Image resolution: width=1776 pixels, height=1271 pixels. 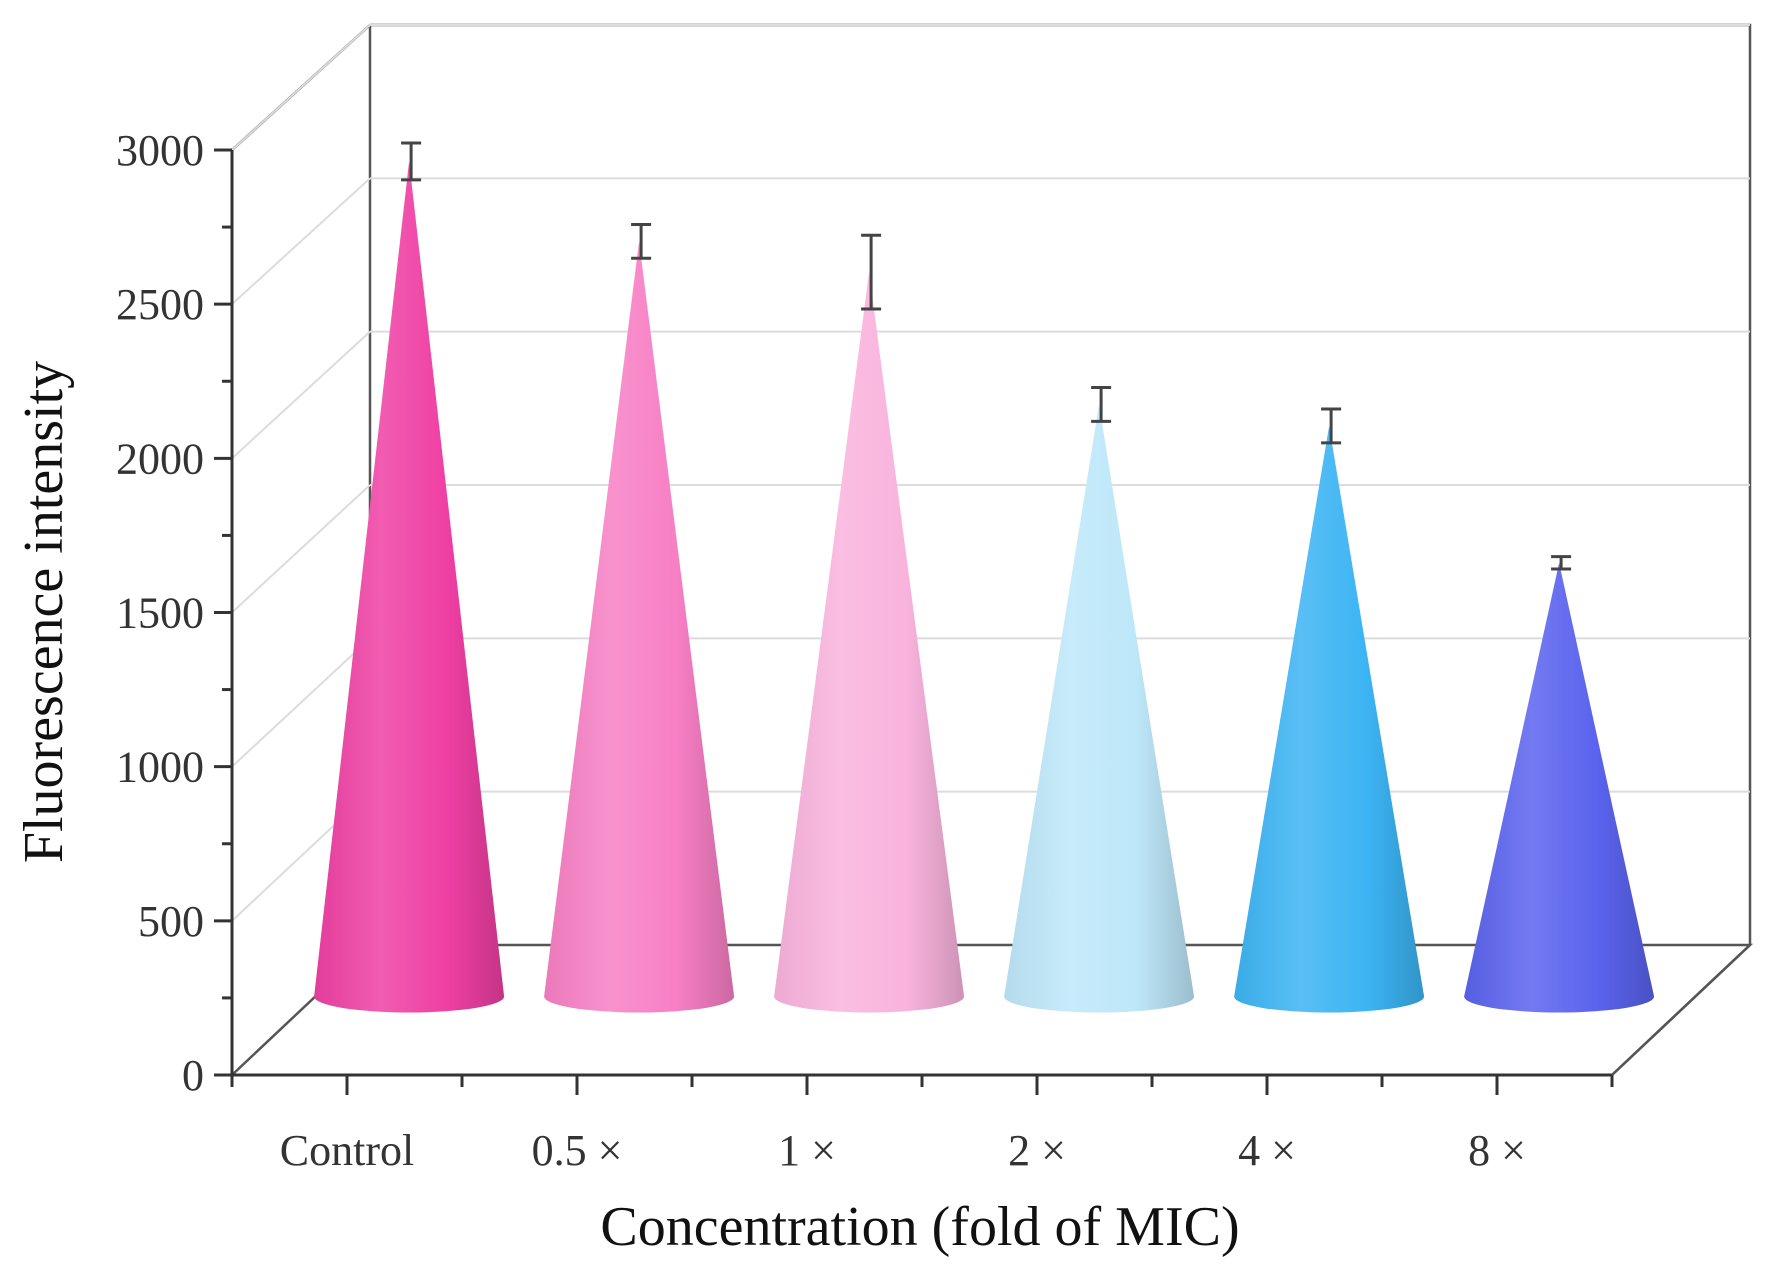 What do you see at coordinates (1681, 1010) in the screenshot?
I see `depth-edge-right` at bounding box center [1681, 1010].